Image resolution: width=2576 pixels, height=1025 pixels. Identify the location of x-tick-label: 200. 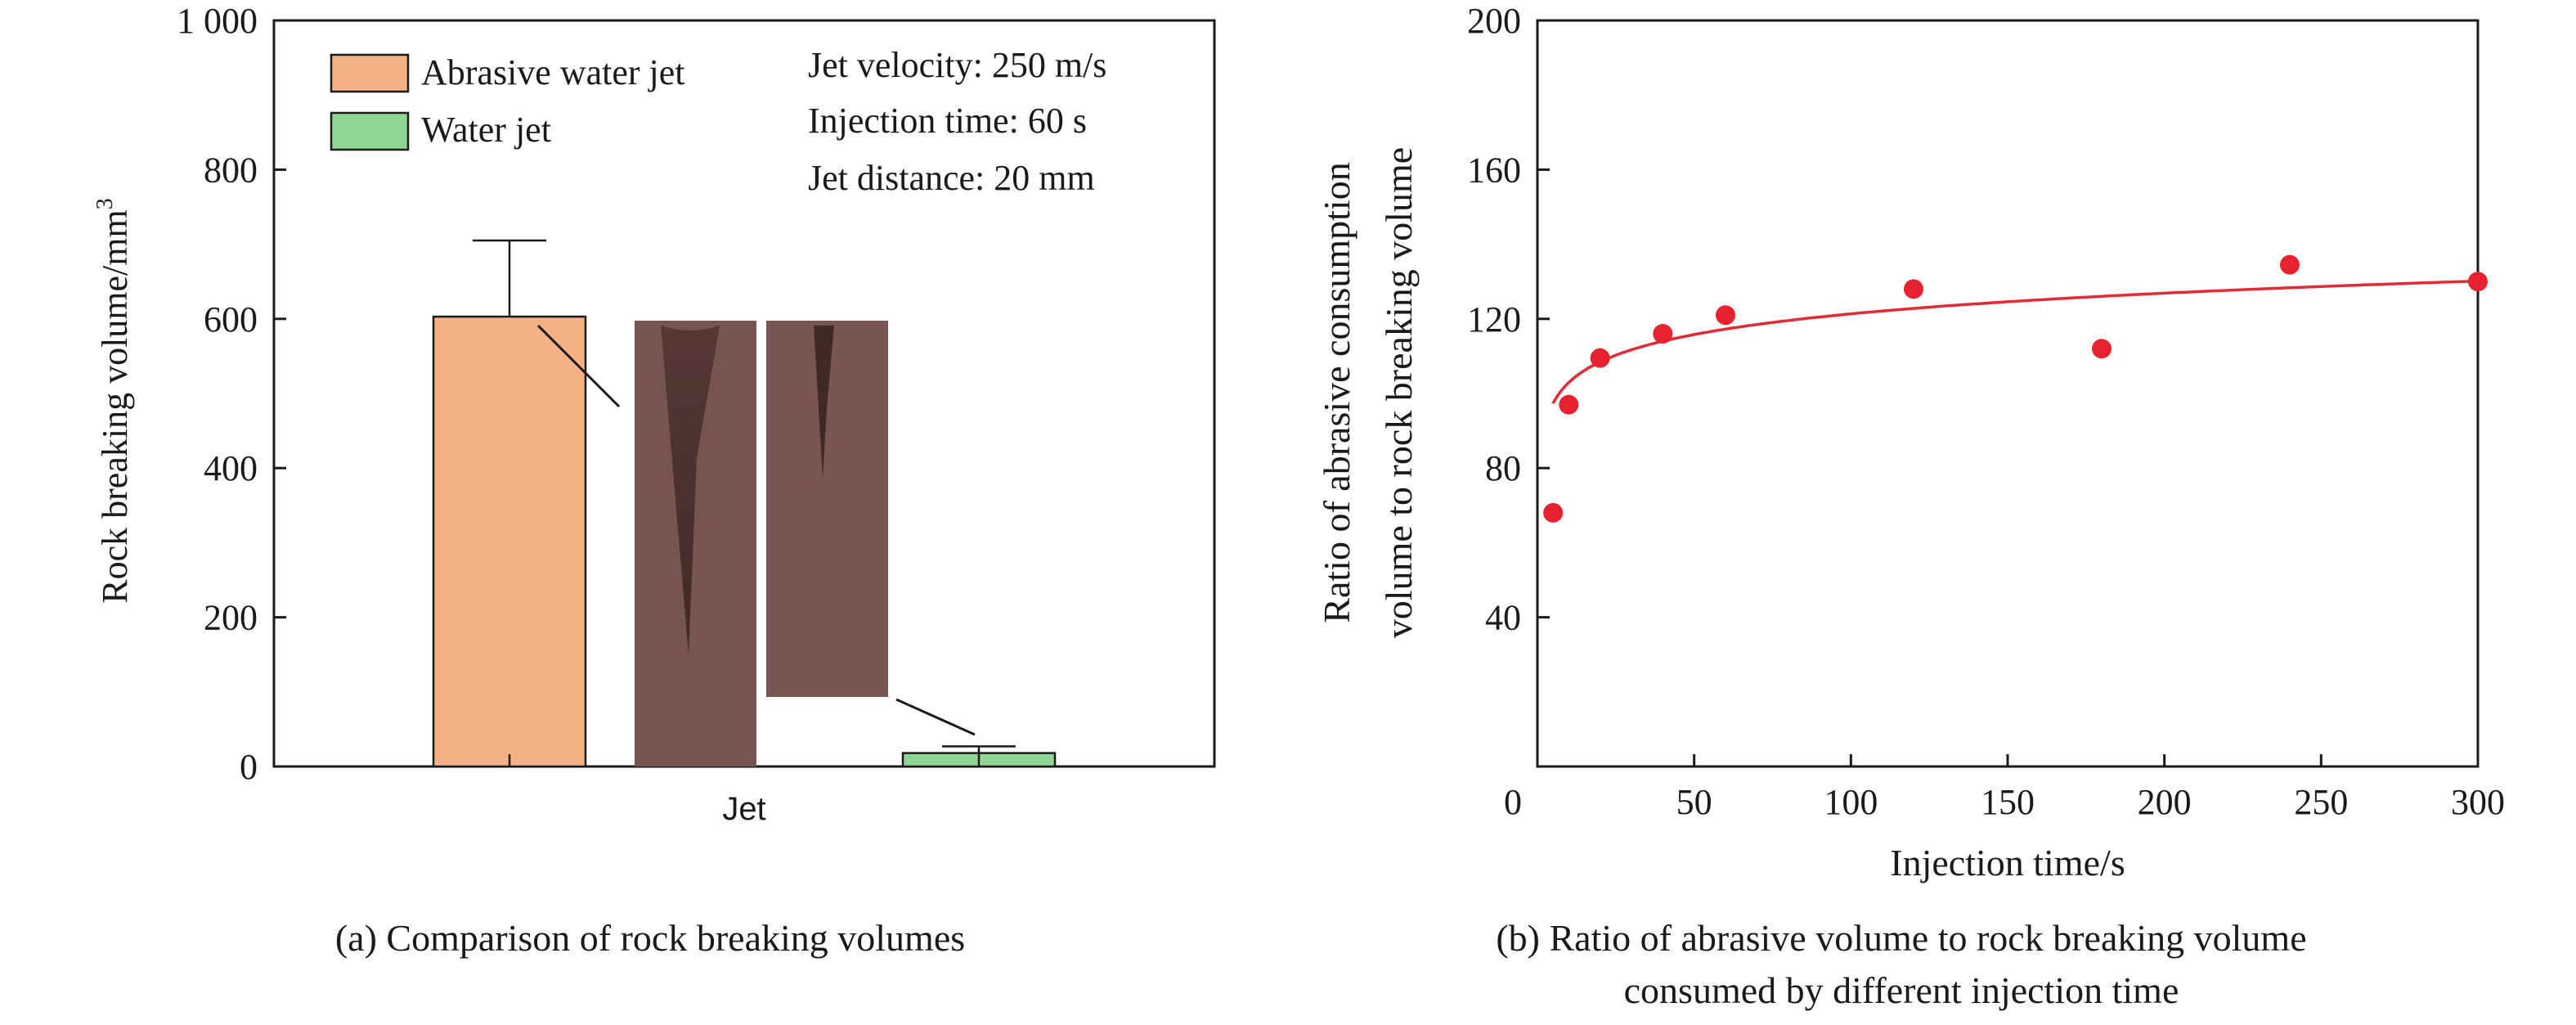
(2165, 802).